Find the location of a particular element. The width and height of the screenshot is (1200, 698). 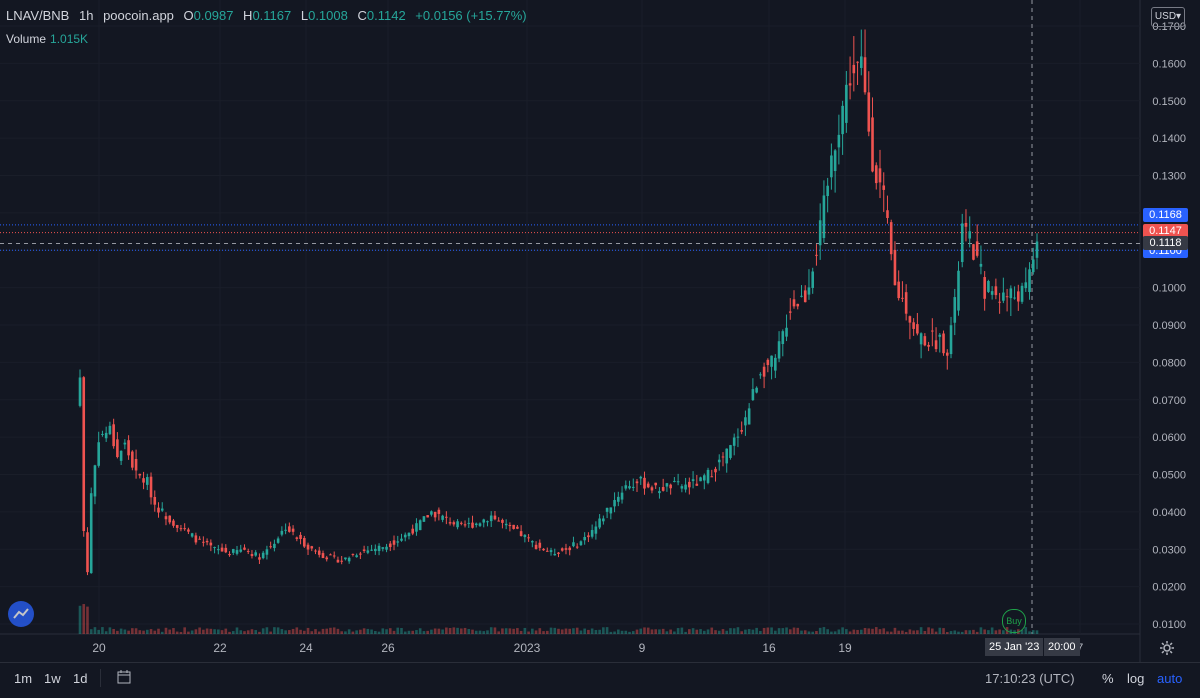

percent-toggle: % is located at coordinates (1108, 678).